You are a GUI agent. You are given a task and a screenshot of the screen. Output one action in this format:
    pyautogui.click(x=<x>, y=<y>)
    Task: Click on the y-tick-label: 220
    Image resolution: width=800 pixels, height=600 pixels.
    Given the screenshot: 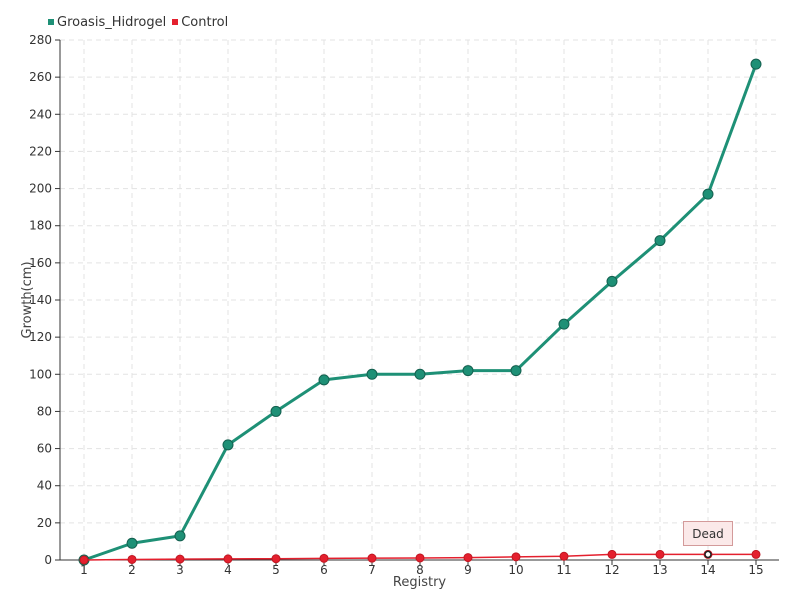 What is the action you would take?
    pyautogui.click(x=40, y=151)
    